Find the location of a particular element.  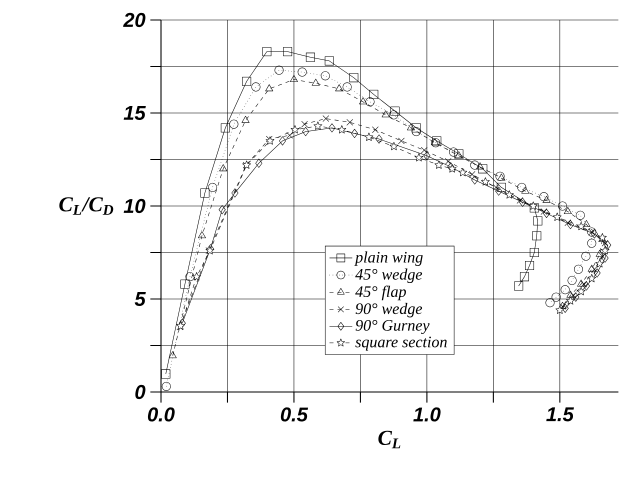

legend-label: 90° wedge is located at coordinates (389, 310).